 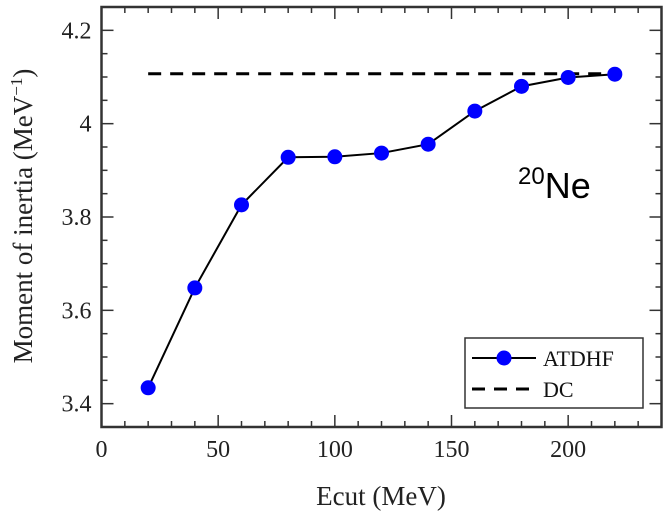 What do you see at coordinates (568, 450) in the screenshot?
I see `x-tick-label: 200` at bounding box center [568, 450].